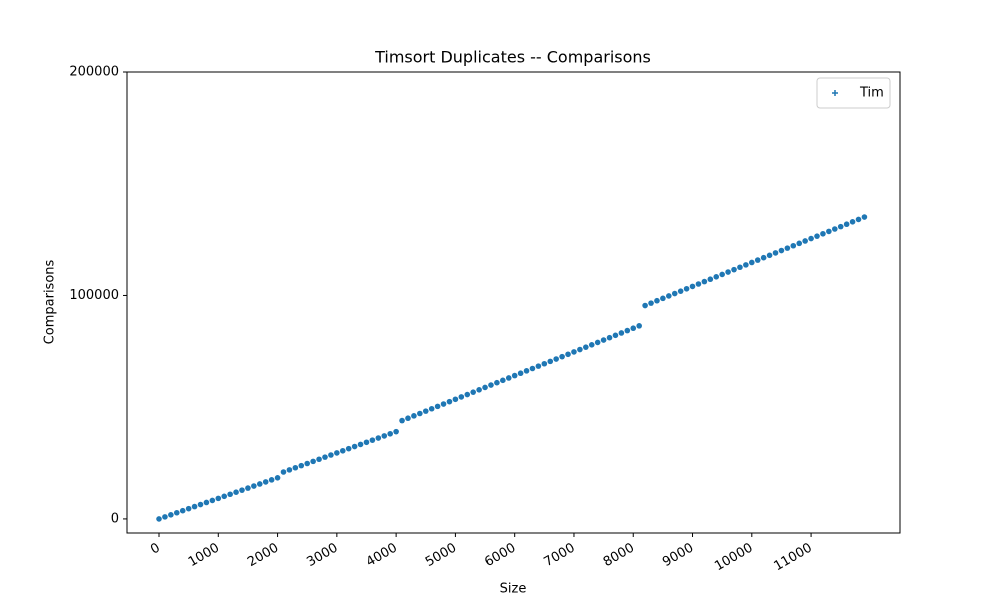  I want to click on y-axis-label: Comparisons, so click(50, 301).